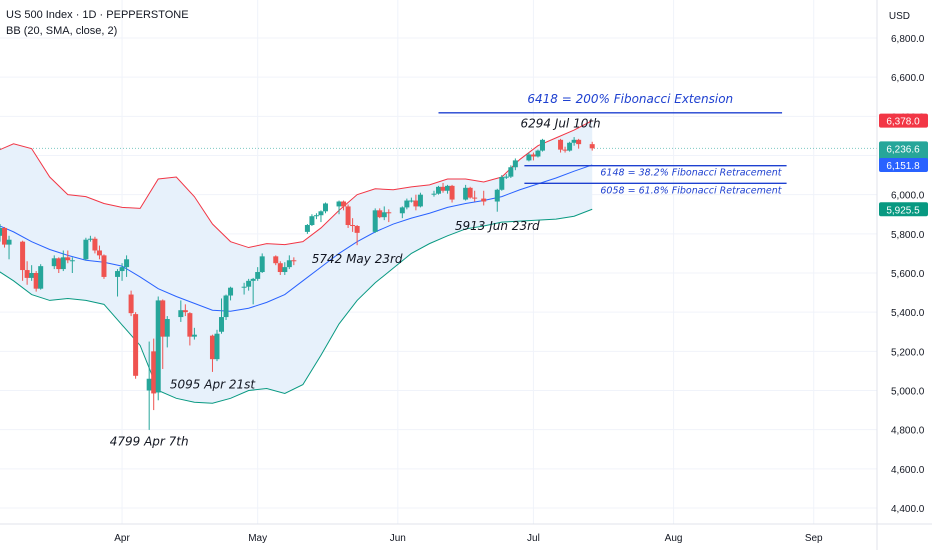 This screenshot has width=932, height=550. Describe the element at coordinates (899, 16) in the screenshot. I see `currency-label: USD` at that location.